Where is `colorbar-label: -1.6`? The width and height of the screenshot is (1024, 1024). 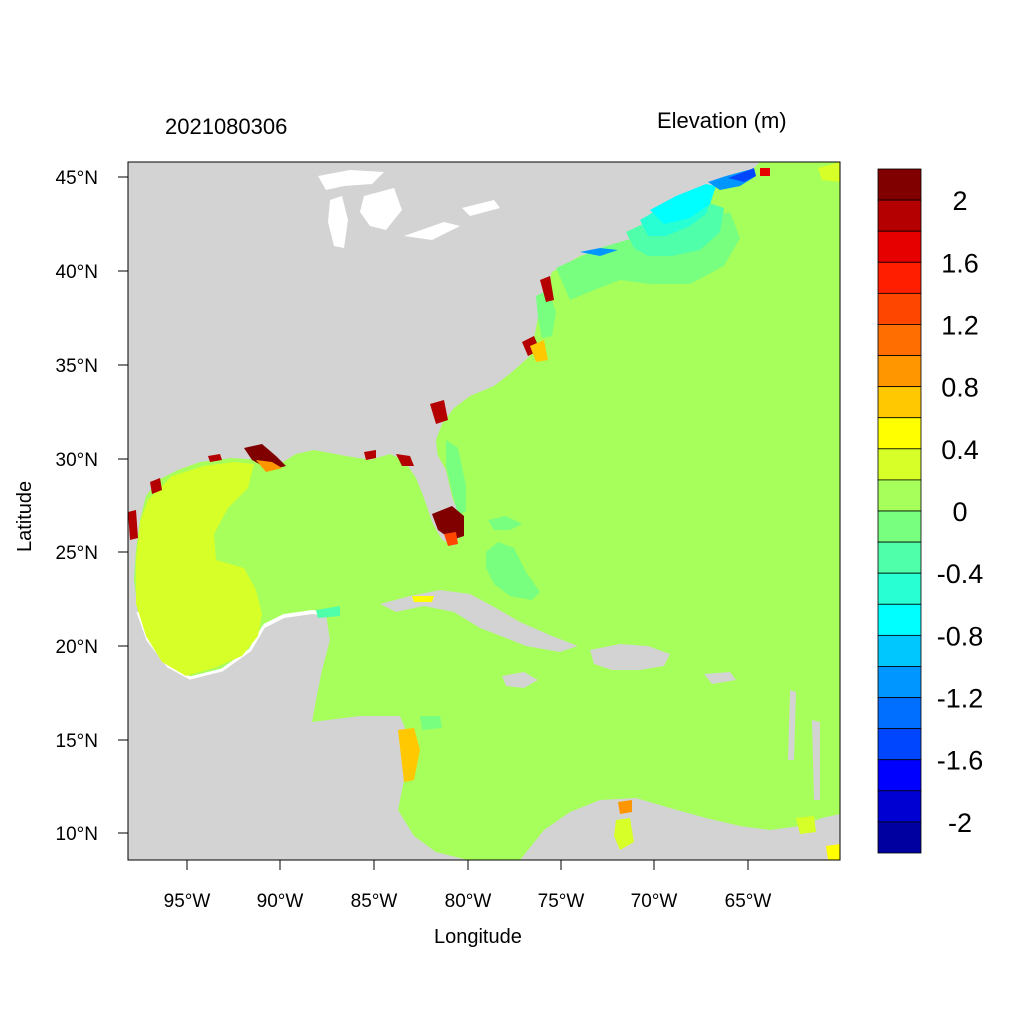 colorbar-label: -1.6 is located at coordinates (960, 761).